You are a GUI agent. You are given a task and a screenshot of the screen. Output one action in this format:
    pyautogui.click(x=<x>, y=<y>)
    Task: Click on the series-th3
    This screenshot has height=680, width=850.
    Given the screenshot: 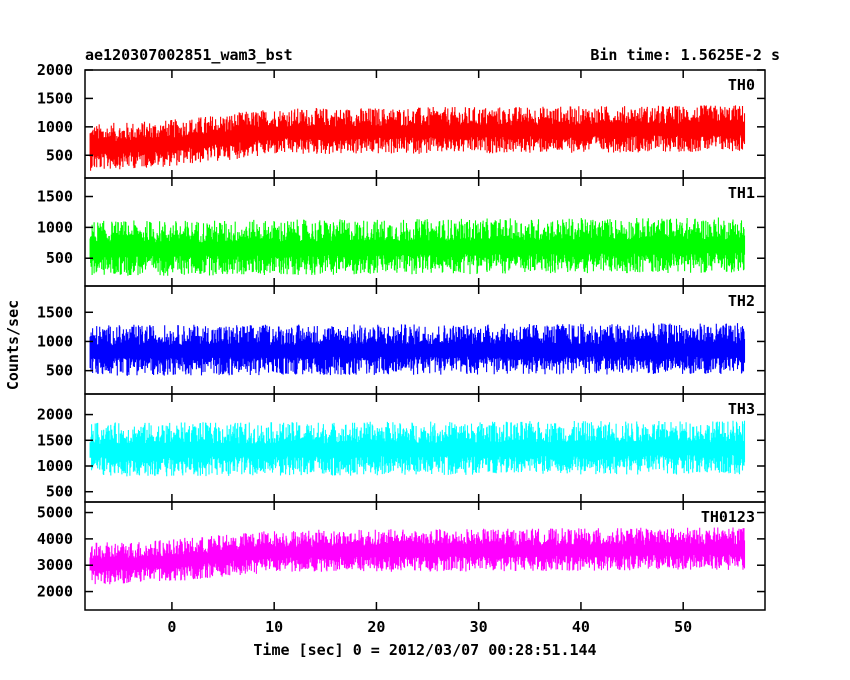 What is the action you would take?
    pyautogui.click(x=417, y=448)
    